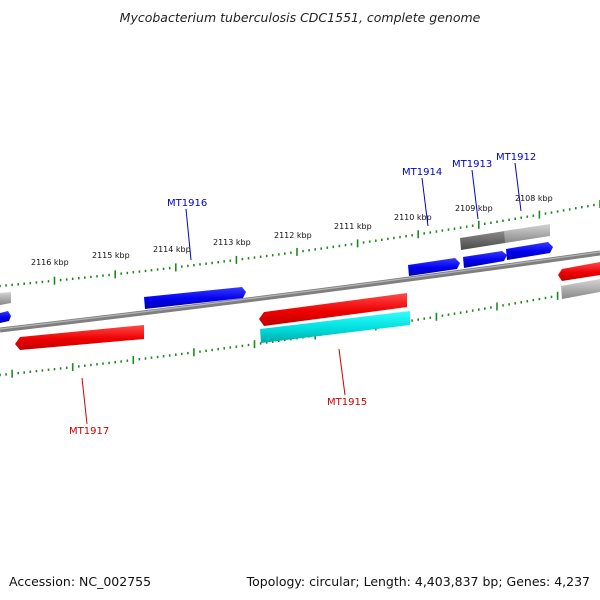 This screenshot has height=600, width=600. What do you see at coordinates (293, 235) in the screenshot?
I see `kbp-tick-label: 2112 kbp` at bounding box center [293, 235].